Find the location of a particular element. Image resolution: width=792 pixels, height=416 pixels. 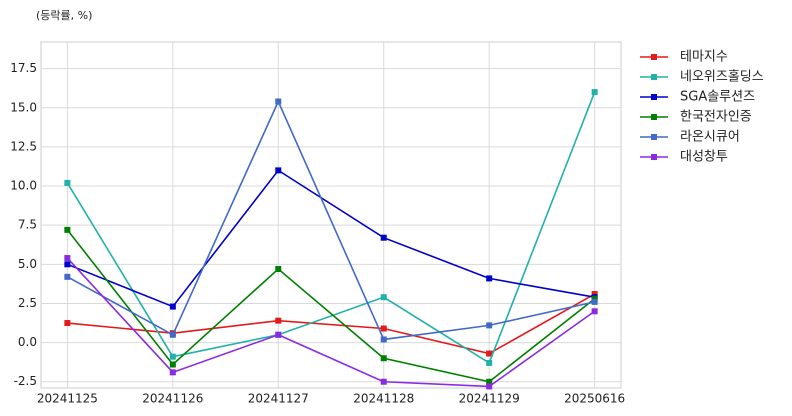

y-tick-label: 0.0 is located at coordinates (27, 342).